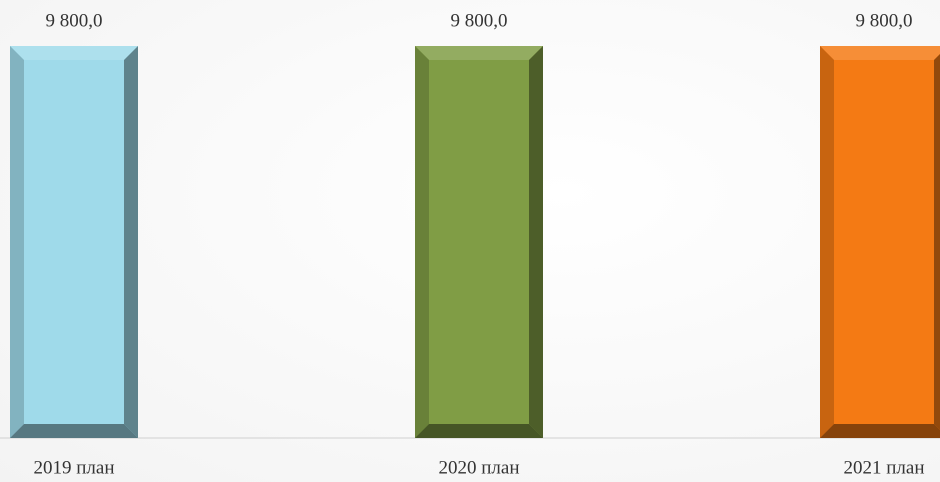  Describe the element at coordinates (478, 467) in the screenshot. I see `x-tick-label: 2020 план` at that location.